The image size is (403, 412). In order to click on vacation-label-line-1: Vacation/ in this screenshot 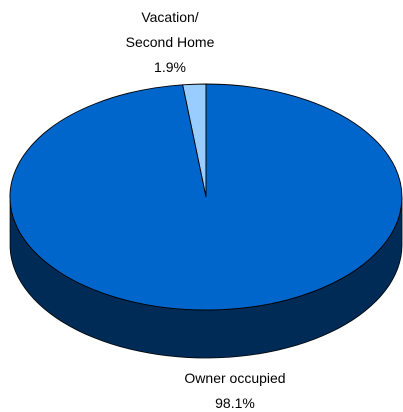, I will do `click(169, 17)`.